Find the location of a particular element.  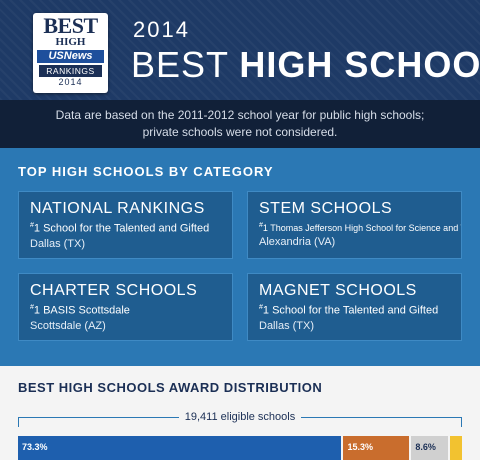

category-name: STEM SCHOOLS is located at coordinates (326, 208).